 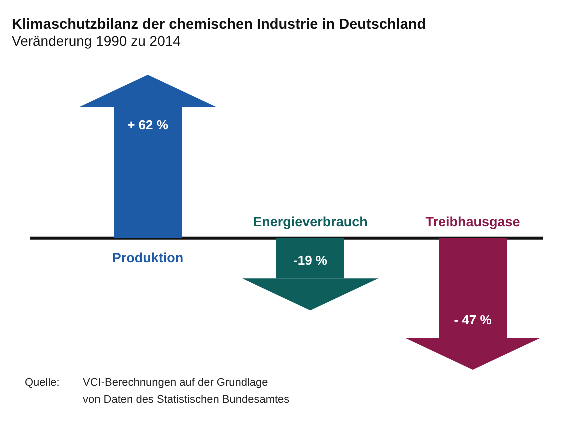 I want to click on x-tick-label: Produktion, so click(x=148, y=258).